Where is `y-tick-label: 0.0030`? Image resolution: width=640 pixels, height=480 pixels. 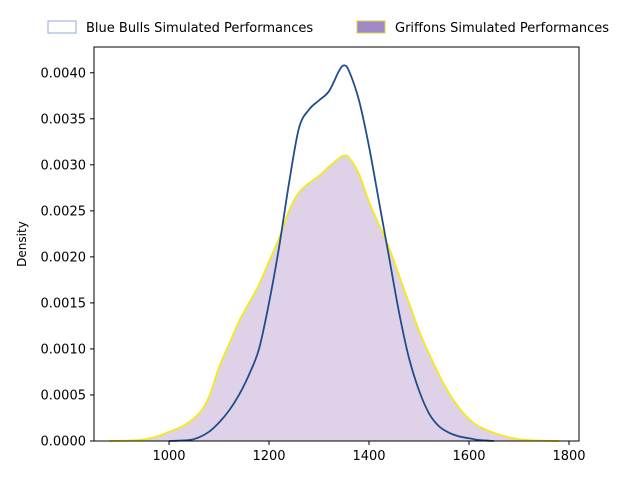 y-tick-label: 0.0030 is located at coordinates (64, 165).